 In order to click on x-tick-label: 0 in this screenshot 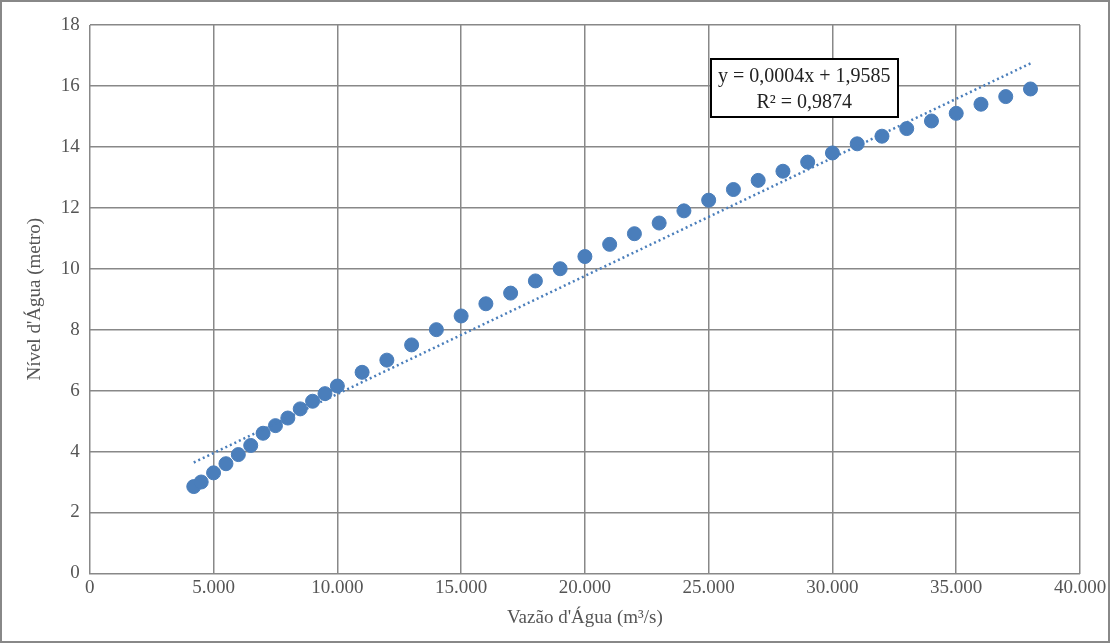, I will do `click(90, 586)`.